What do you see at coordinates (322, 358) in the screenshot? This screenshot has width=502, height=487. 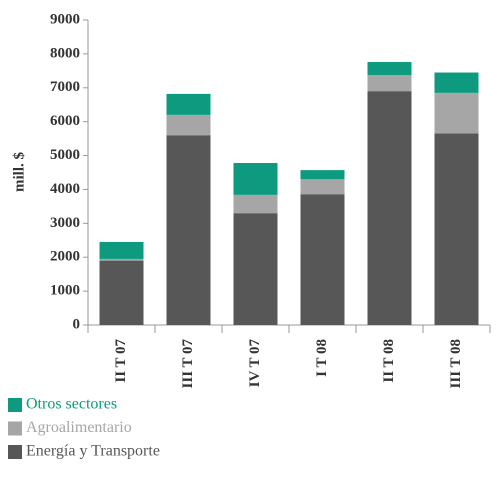 I see `x-tick-label: I T 08` at bounding box center [322, 358].